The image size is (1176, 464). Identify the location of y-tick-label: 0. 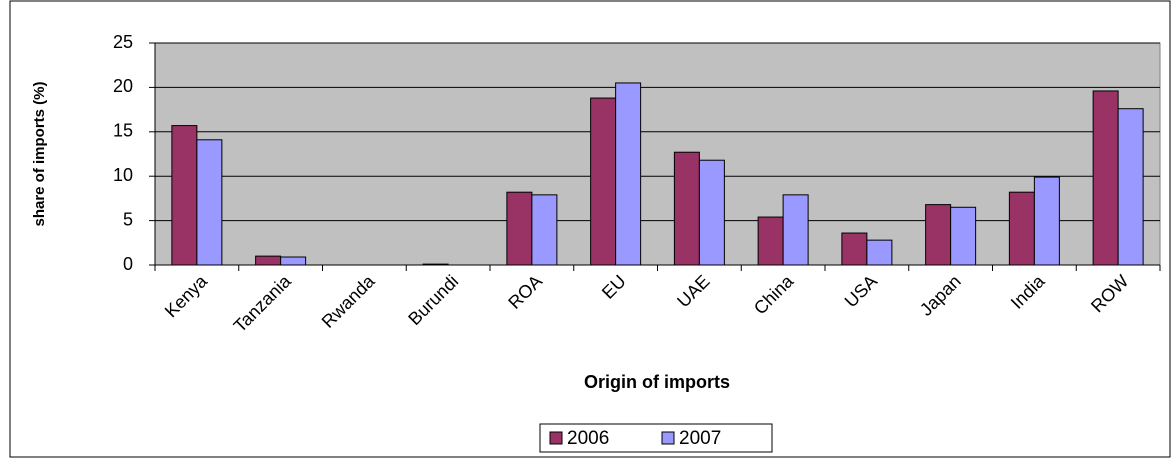
(128, 264).